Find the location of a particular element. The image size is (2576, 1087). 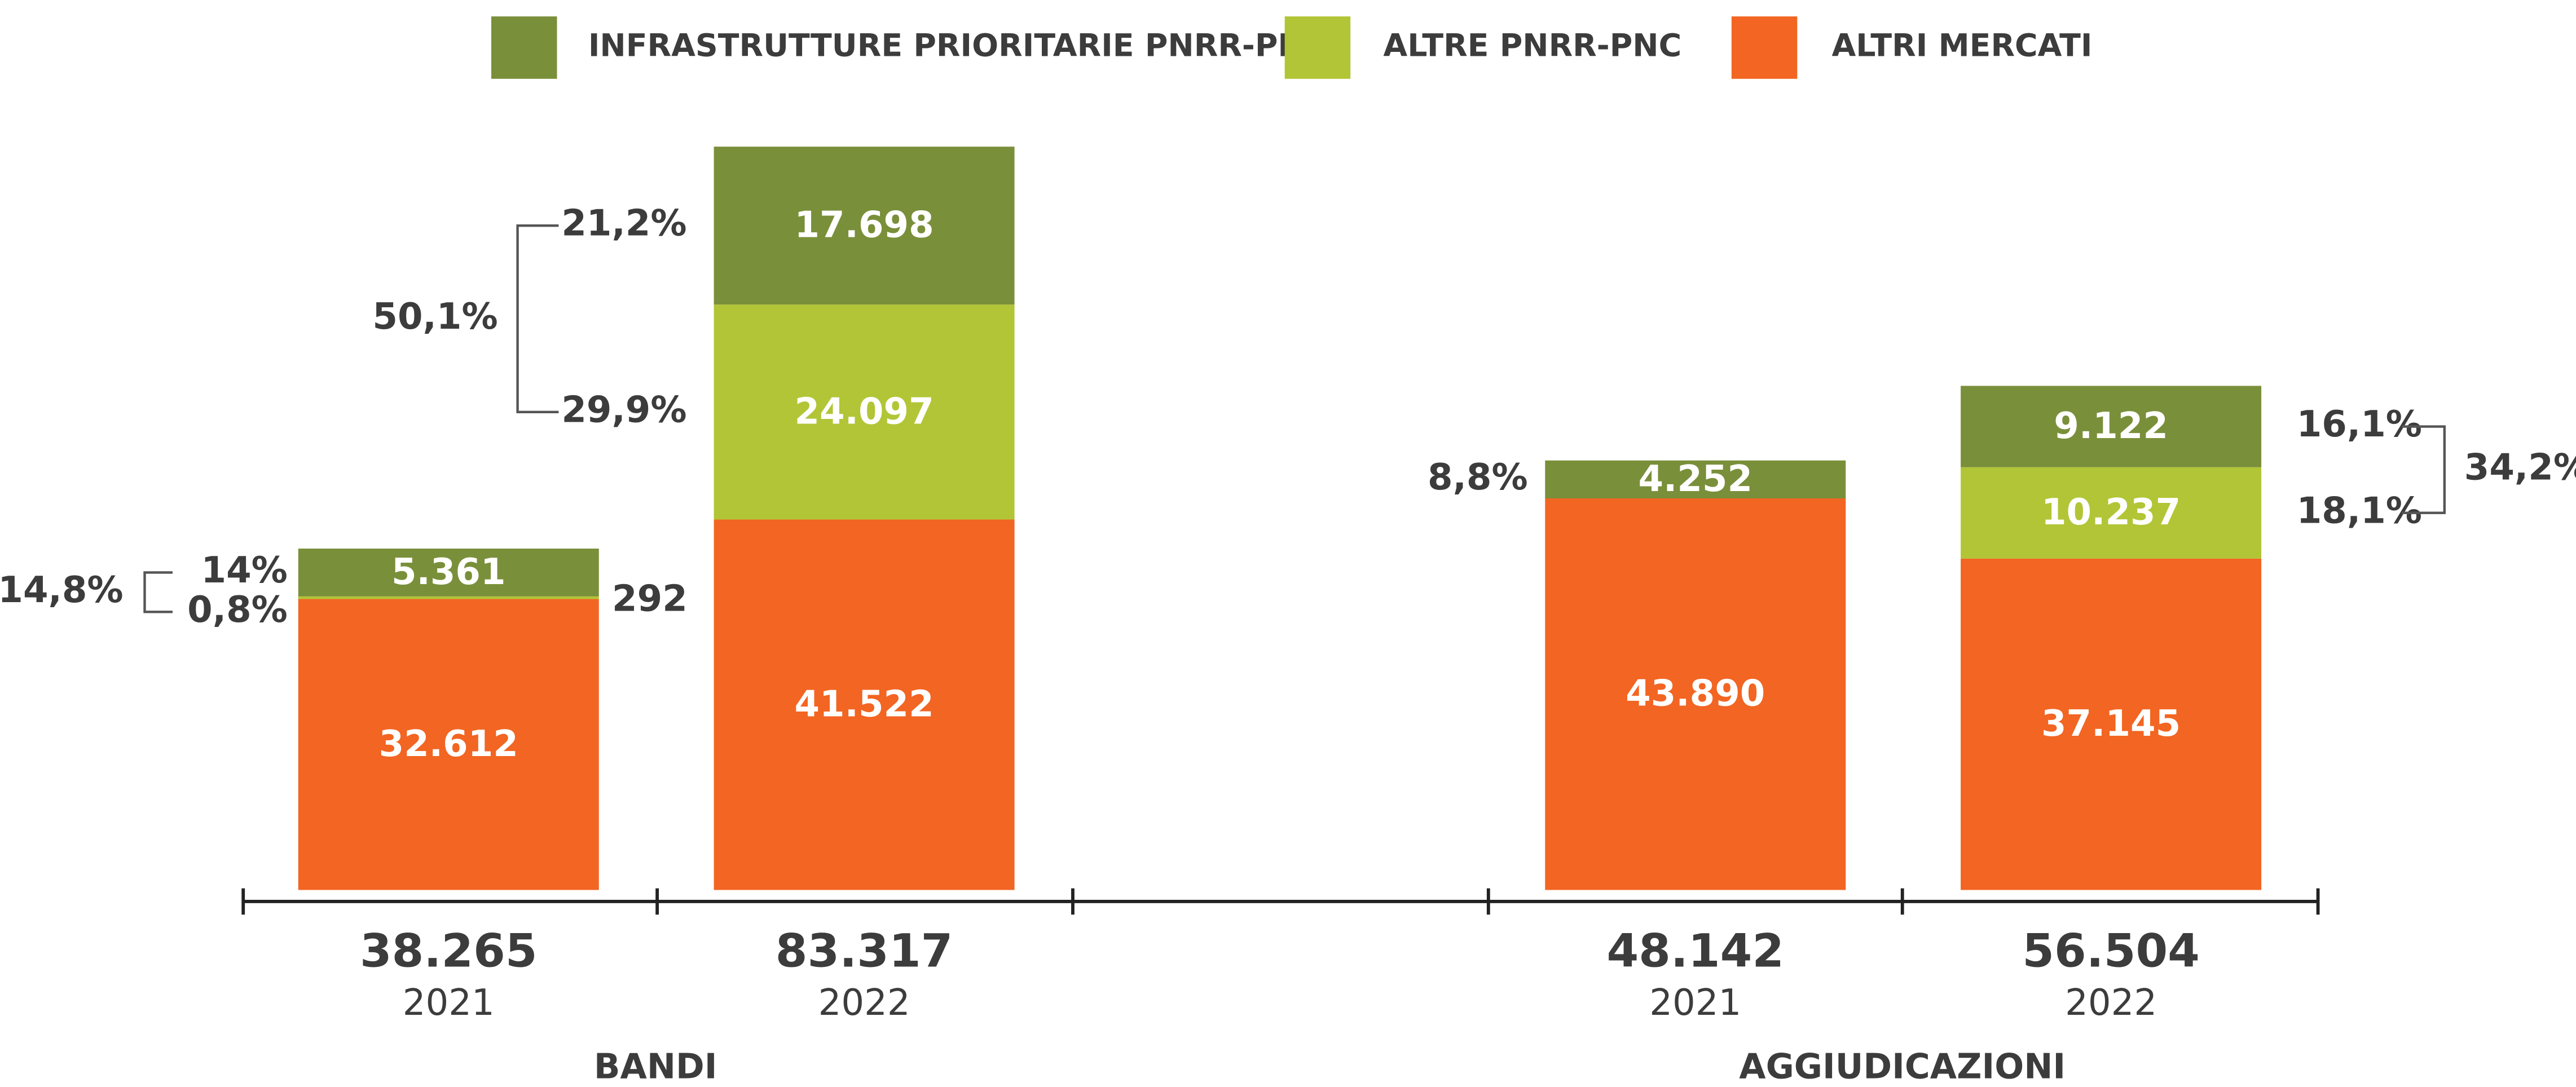

group-label: AGGIUDICAZIONI is located at coordinates (1903, 1067).